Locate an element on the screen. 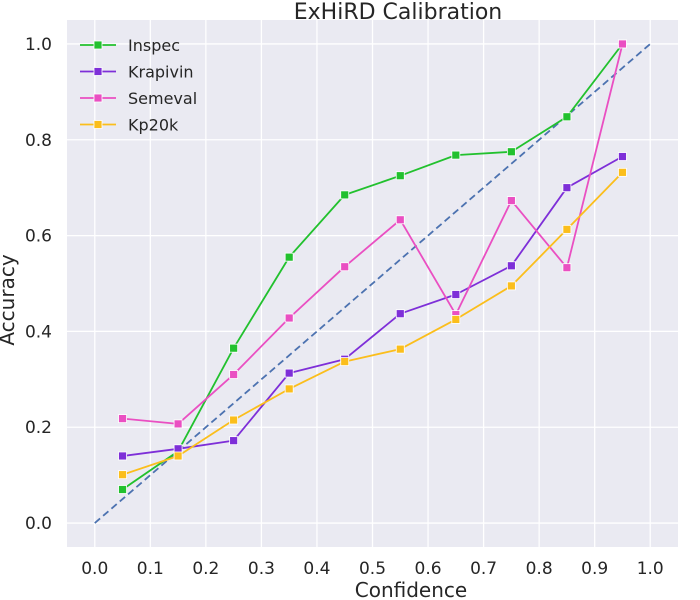 The height and width of the screenshot is (600, 700). legend-item-semeval: Semeval is located at coordinates (138, 98).